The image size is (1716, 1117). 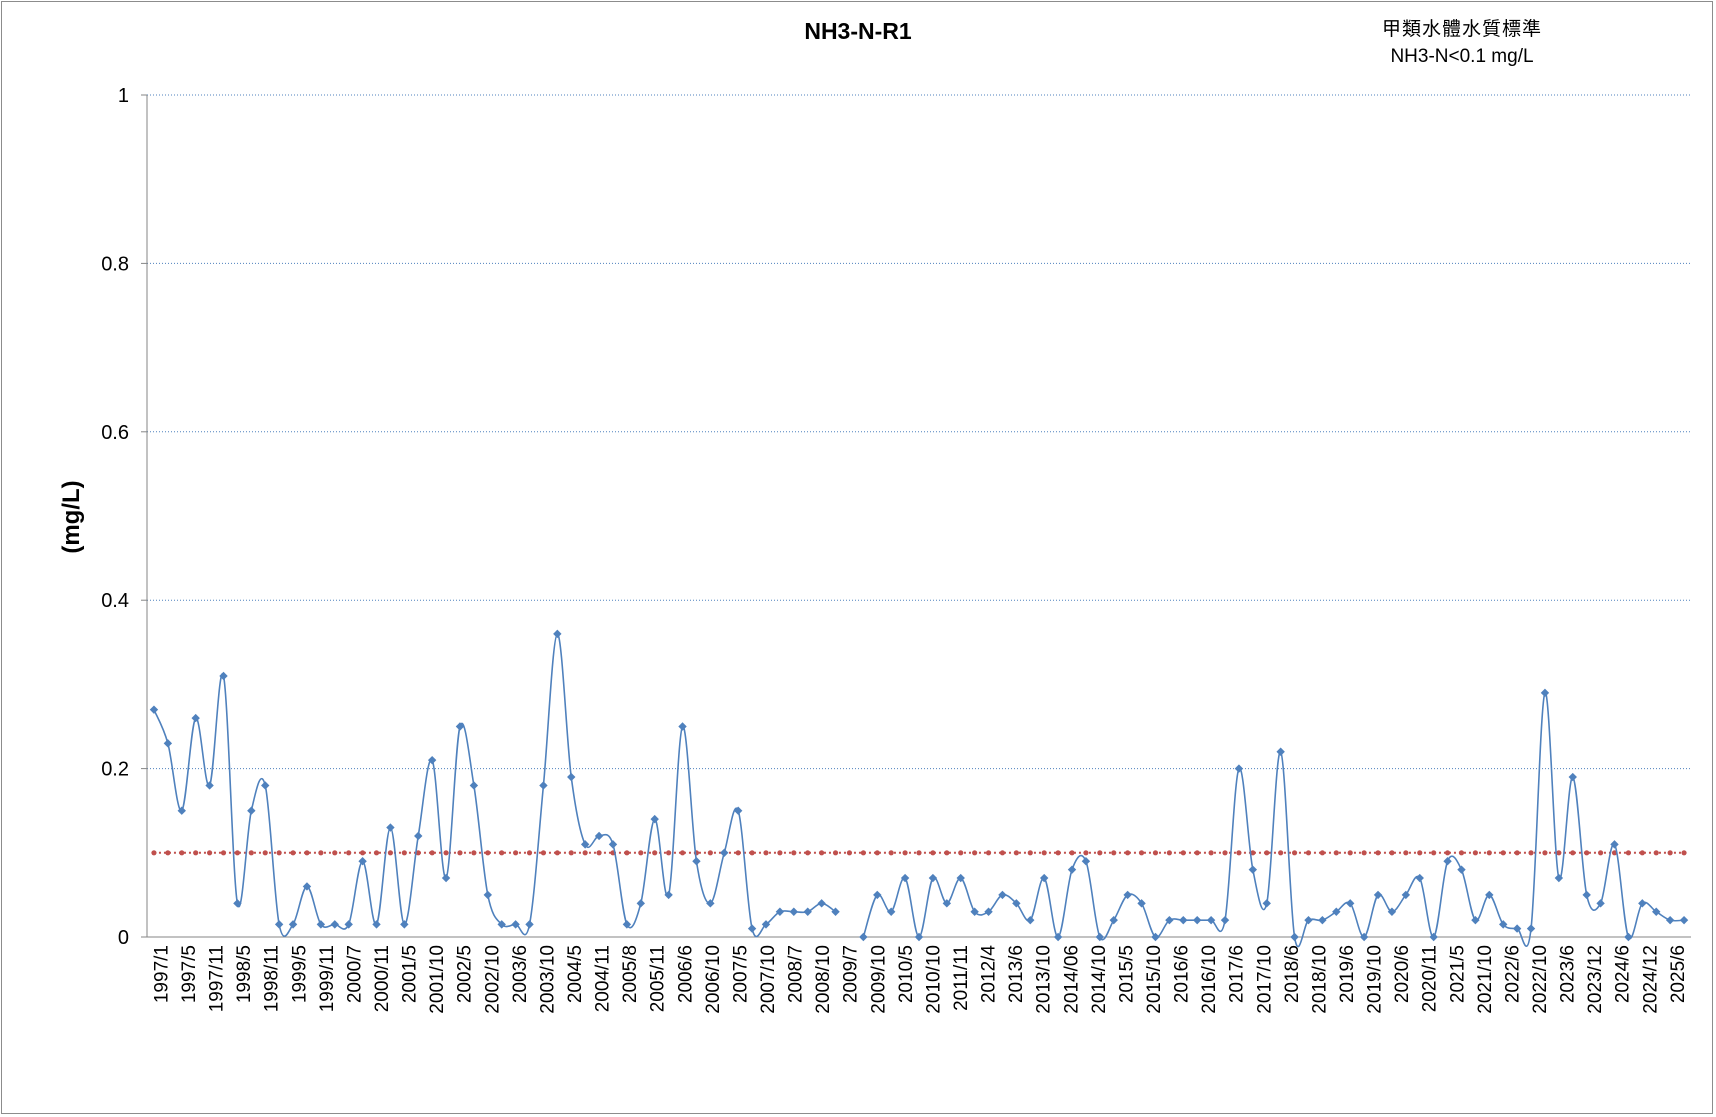 What do you see at coordinates (823, 979) in the screenshot?
I see `x-tick-label: 2008/10` at bounding box center [823, 979].